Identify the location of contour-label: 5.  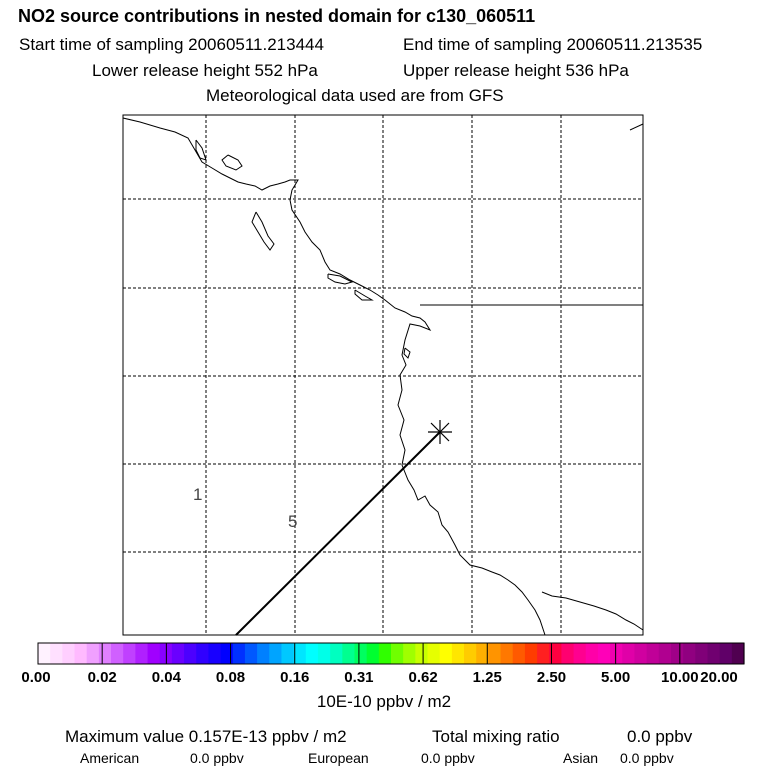
(292, 521).